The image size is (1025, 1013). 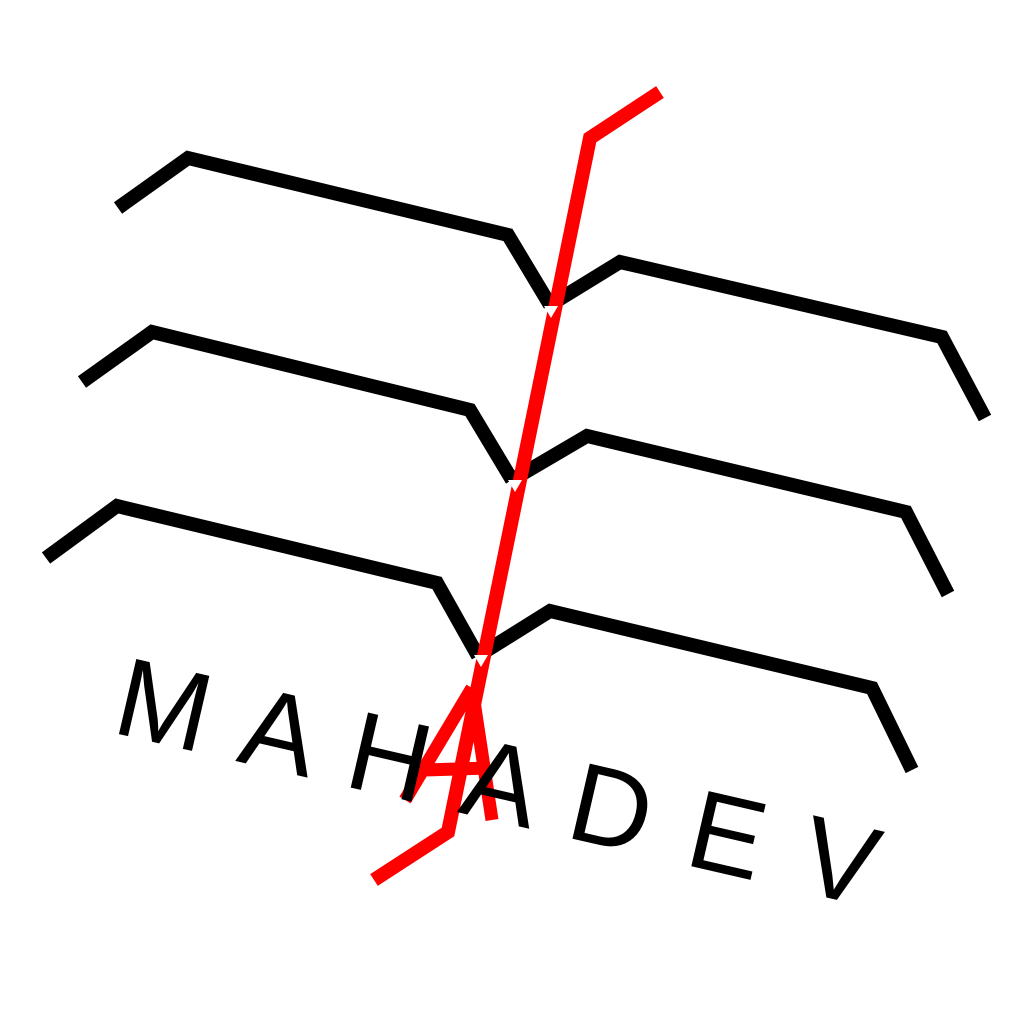 I want to click on letter-h: H, so click(x=389, y=757).